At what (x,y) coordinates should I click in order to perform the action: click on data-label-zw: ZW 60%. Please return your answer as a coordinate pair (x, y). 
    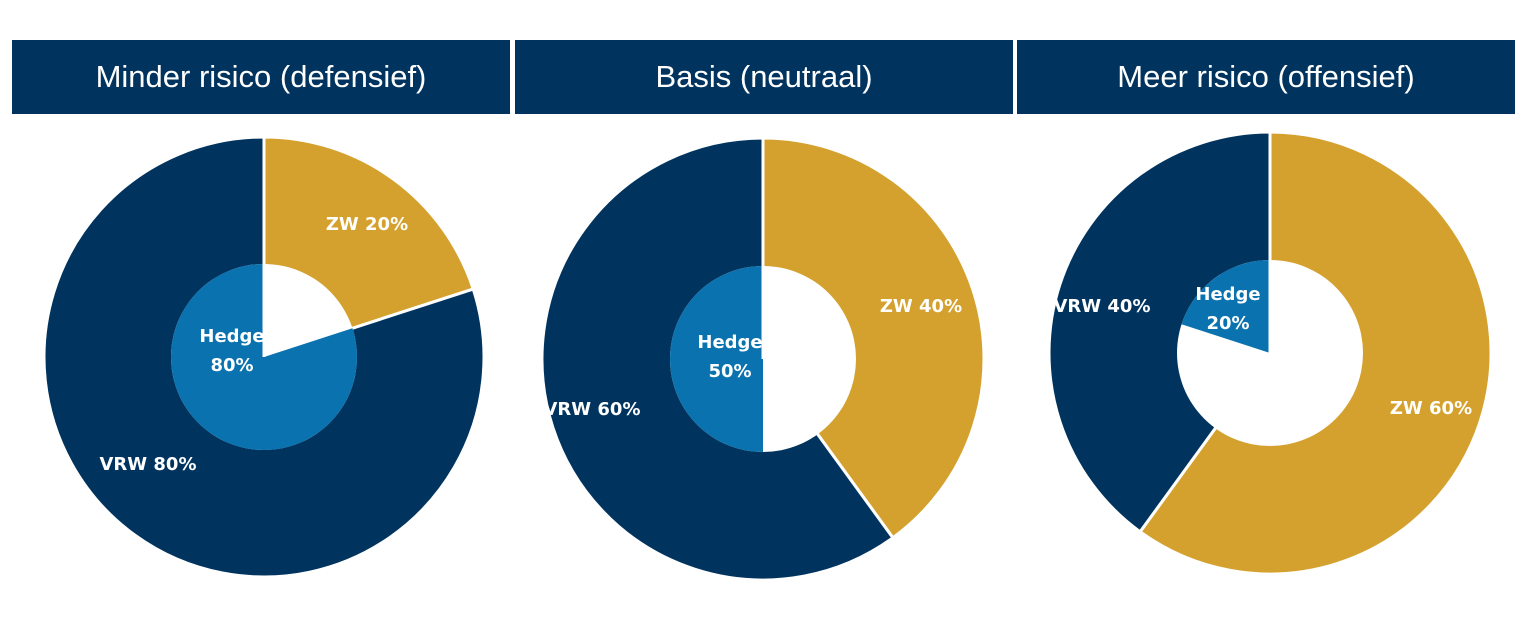
    Looking at the image, I should click on (1431, 408).